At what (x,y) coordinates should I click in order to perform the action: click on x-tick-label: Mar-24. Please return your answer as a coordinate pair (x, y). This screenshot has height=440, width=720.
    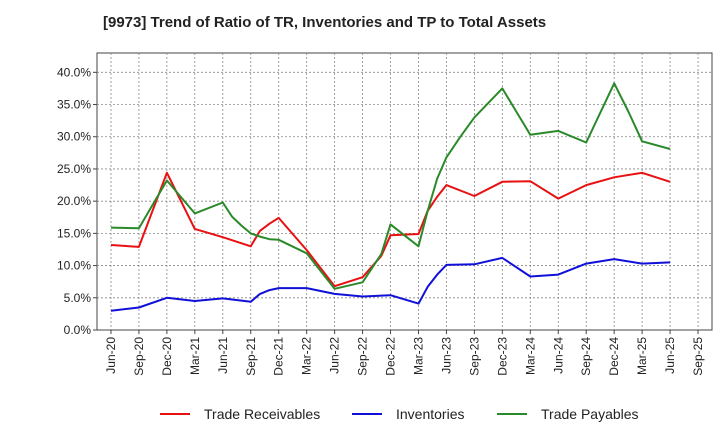
    Looking at the image, I should click on (530, 356).